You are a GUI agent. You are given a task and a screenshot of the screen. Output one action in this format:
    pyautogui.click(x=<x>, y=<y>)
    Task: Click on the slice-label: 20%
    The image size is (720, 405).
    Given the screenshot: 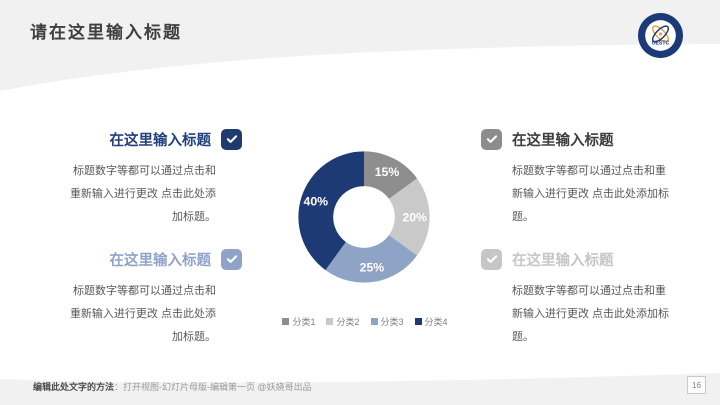 What is the action you would take?
    pyautogui.click(x=414, y=217)
    